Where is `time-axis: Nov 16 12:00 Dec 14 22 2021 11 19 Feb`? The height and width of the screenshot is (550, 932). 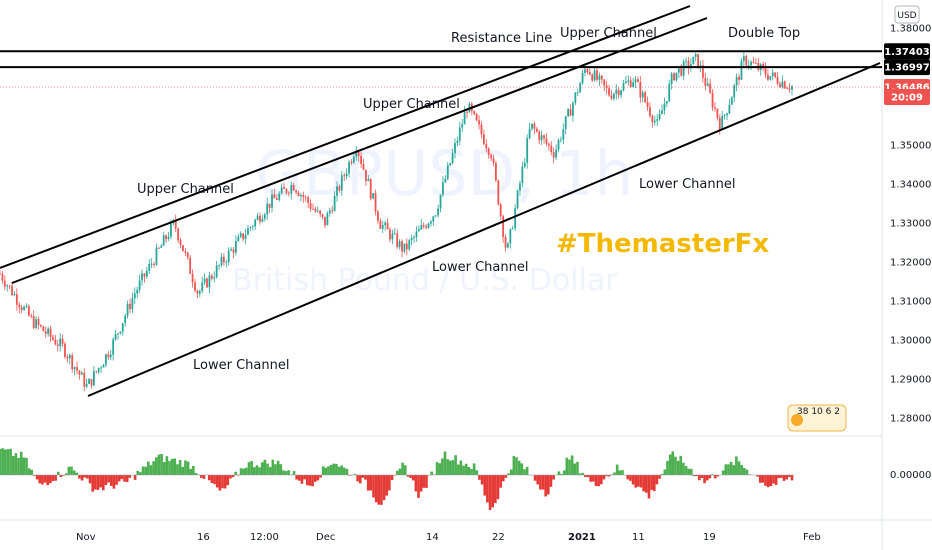
time-axis: Nov 16 12:00 Dec 14 22 2021 11 19 Feb is located at coordinates (448, 537).